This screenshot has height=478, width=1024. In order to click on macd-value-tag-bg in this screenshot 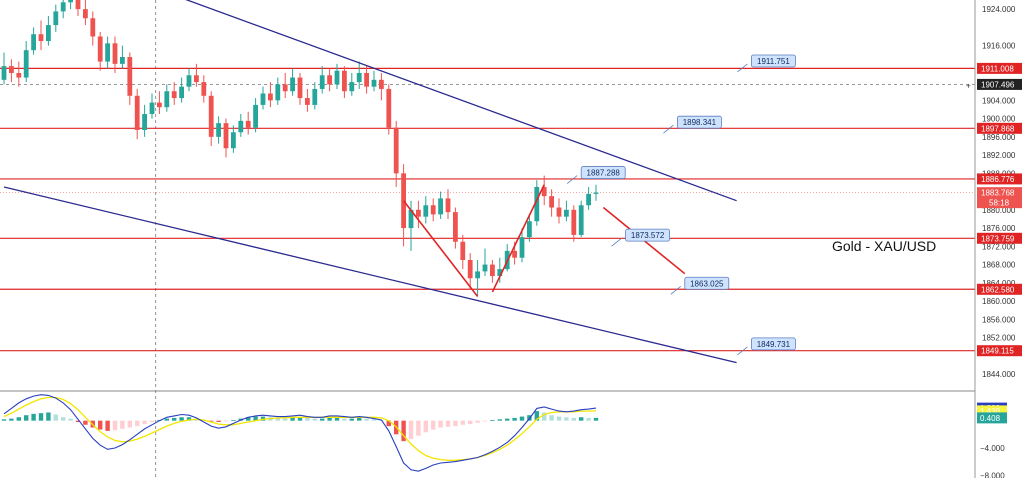, I will do `click(992, 418)`.